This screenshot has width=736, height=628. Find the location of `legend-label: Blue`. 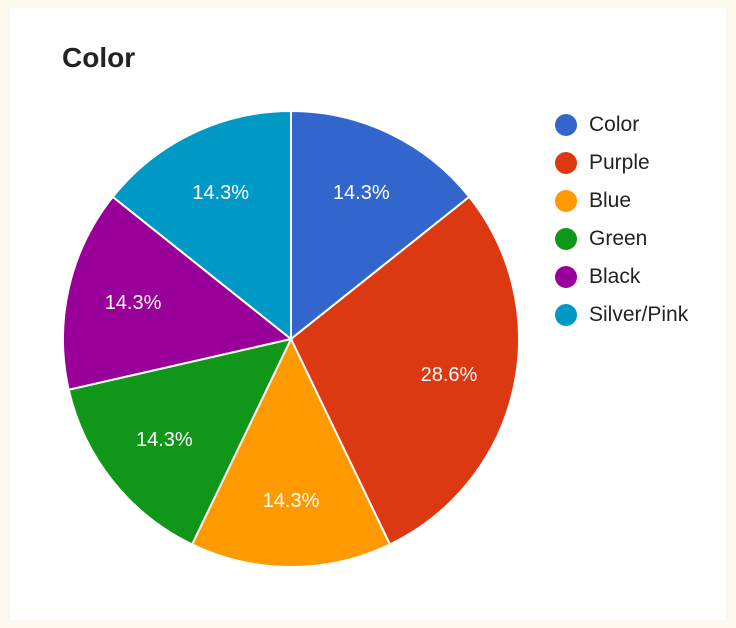

legend-label: Blue is located at coordinates (610, 200).